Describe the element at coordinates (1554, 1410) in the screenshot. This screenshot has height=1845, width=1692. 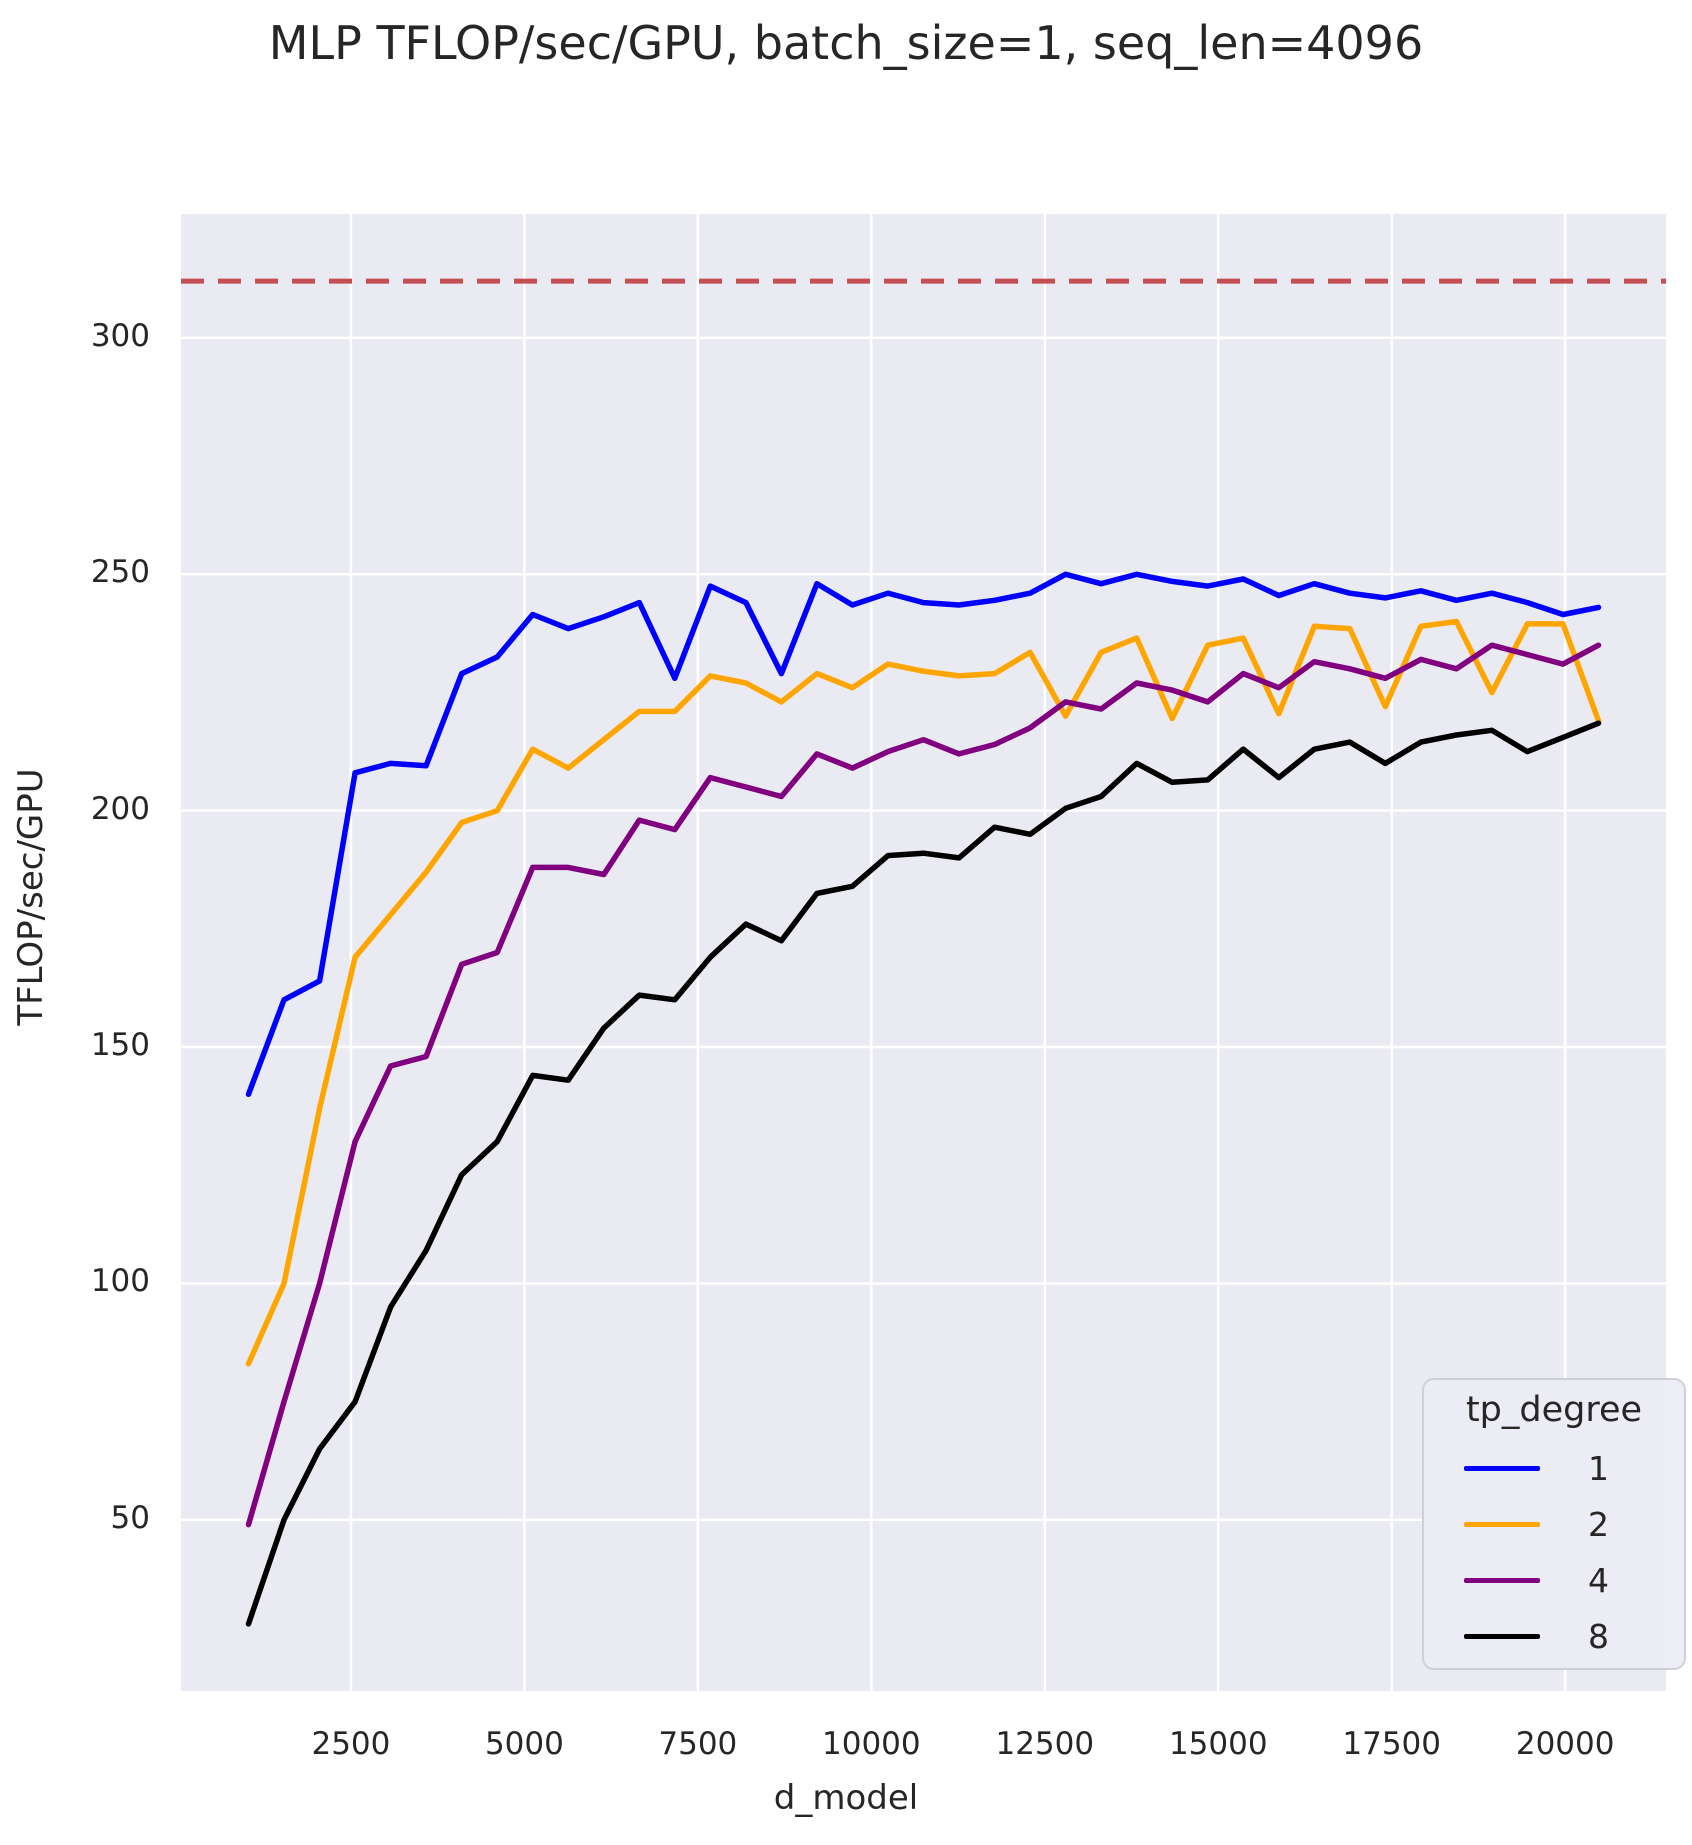
I see `legend-title: tp_degree` at that location.